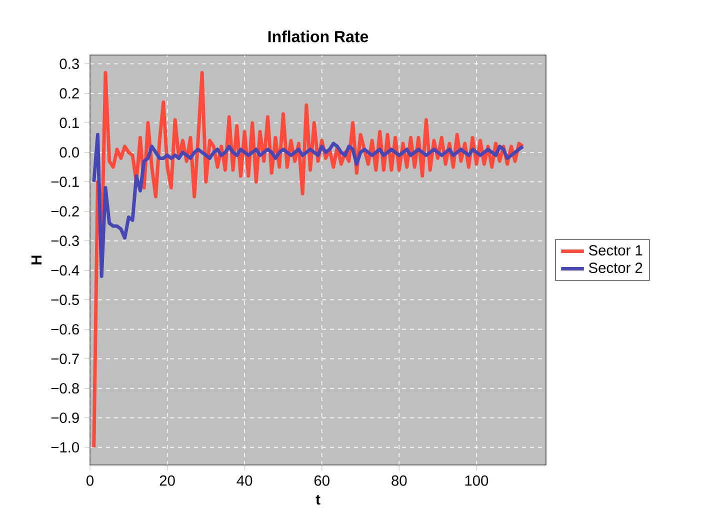 This screenshot has height=519, width=706. Describe the element at coordinates (65, 447) in the screenshot. I see `y-tick-label: −1.0` at that location.